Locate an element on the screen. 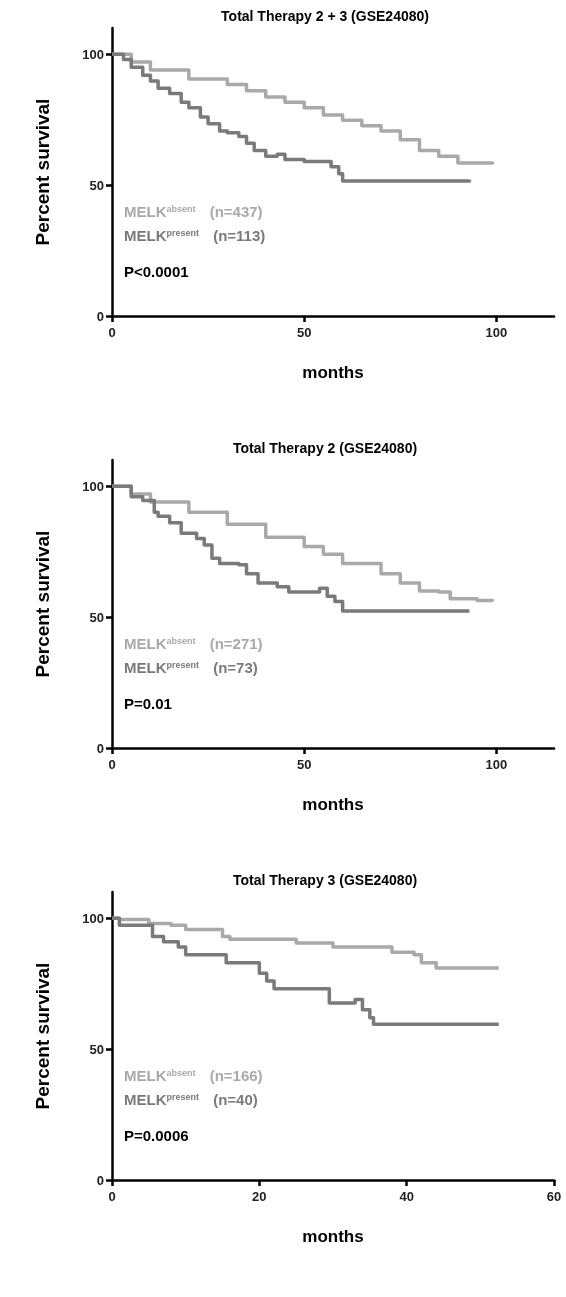 Image resolution: width=566 pixels, height=1297 pixels. x-tick-label: 20 is located at coordinates (259, 1196).